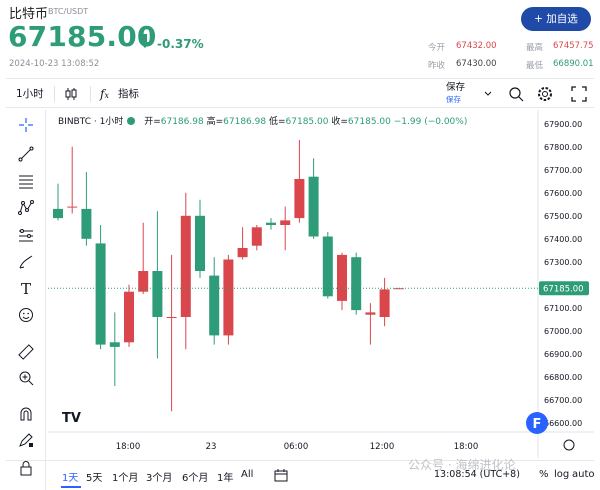  What do you see at coordinates (563, 354) in the screenshot?
I see `y-tick-label: 66900.00` at bounding box center [563, 354].